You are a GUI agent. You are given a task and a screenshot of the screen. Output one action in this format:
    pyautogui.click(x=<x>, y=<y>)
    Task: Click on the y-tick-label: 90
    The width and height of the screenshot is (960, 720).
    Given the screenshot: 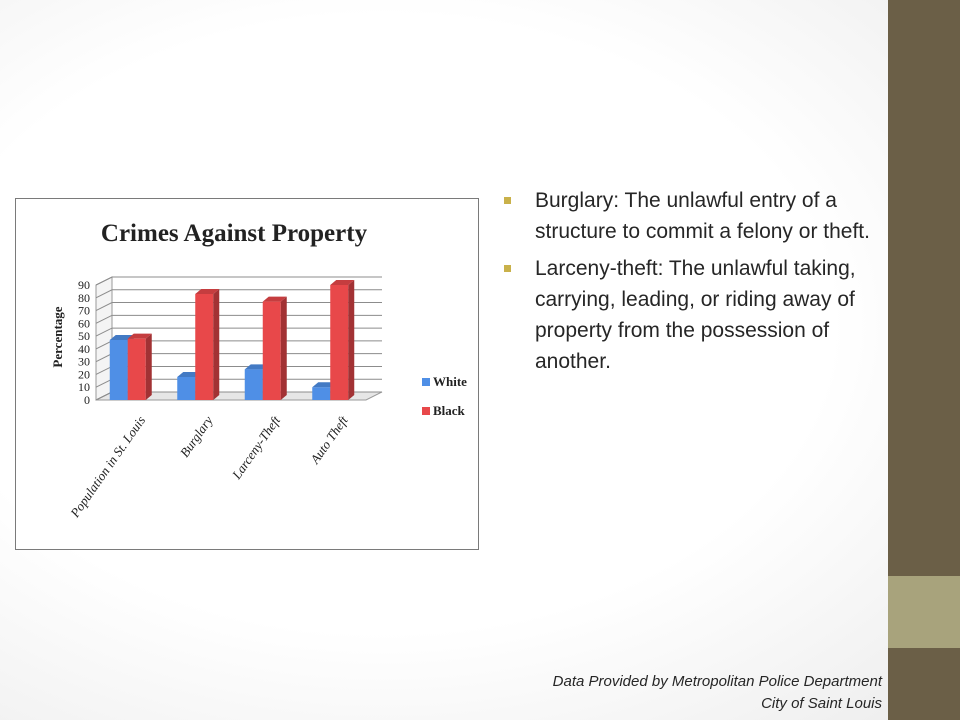 What is the action you would take?
    pyautogui.click(x=84, y=285)
    